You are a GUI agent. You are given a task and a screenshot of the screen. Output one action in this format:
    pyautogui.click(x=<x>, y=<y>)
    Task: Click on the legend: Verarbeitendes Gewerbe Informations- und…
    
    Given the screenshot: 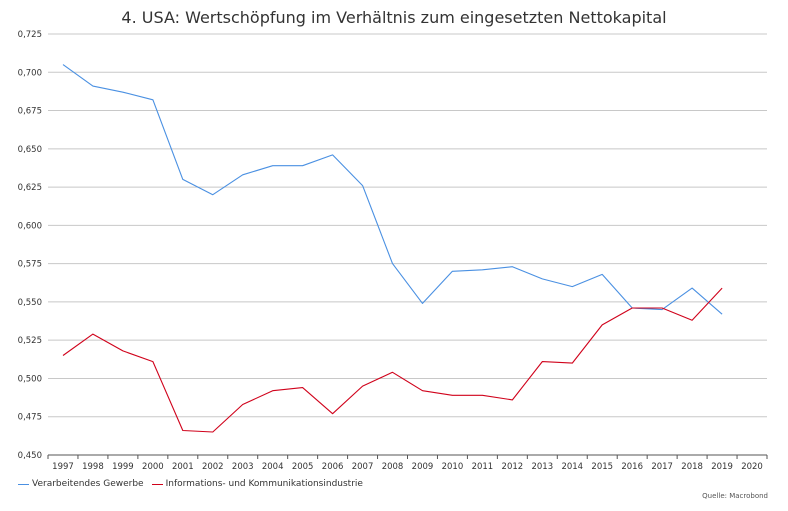 What is the action you would take?
    pyautogui.click(x=190, y=484)
    